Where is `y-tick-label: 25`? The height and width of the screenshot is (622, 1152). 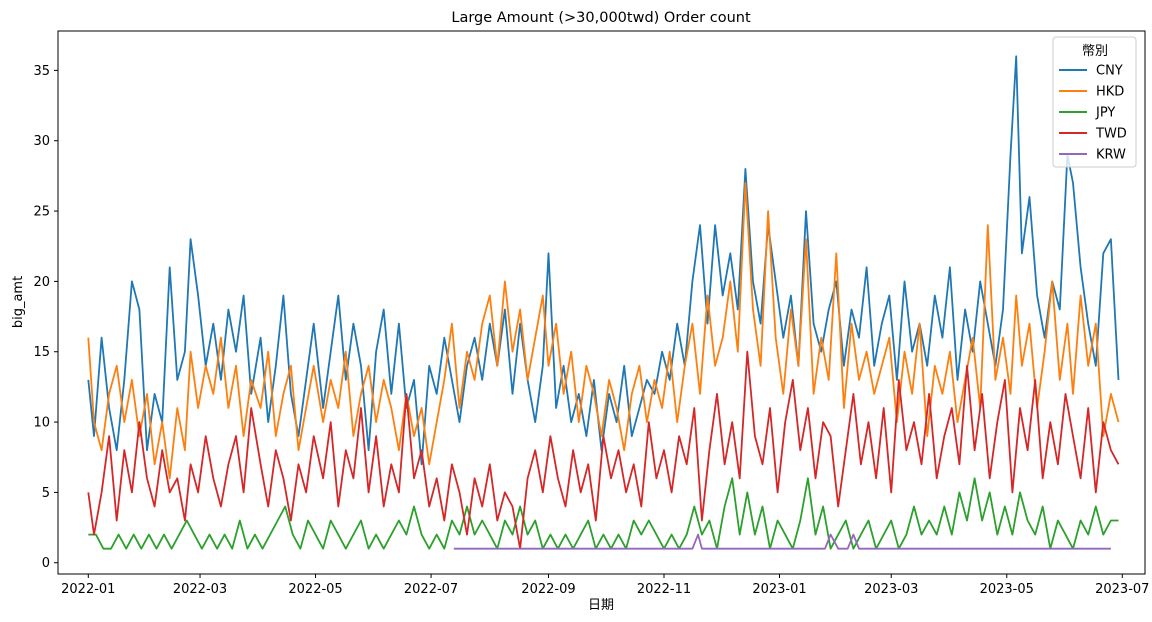 y-tick-label: 25 is located at coordinates (41, 212).